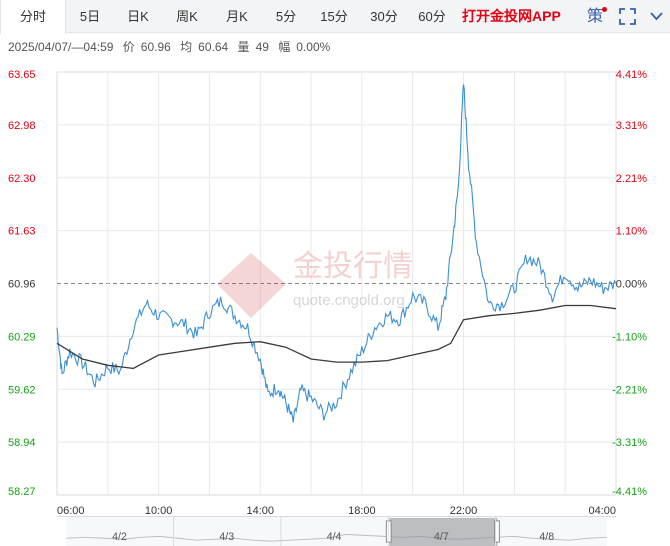 The width and height of the screenshot is (670, 546). Describe the element at coordinates (22, 232) in the screenshot. I see `y-tick-label: 61.63` at that location.